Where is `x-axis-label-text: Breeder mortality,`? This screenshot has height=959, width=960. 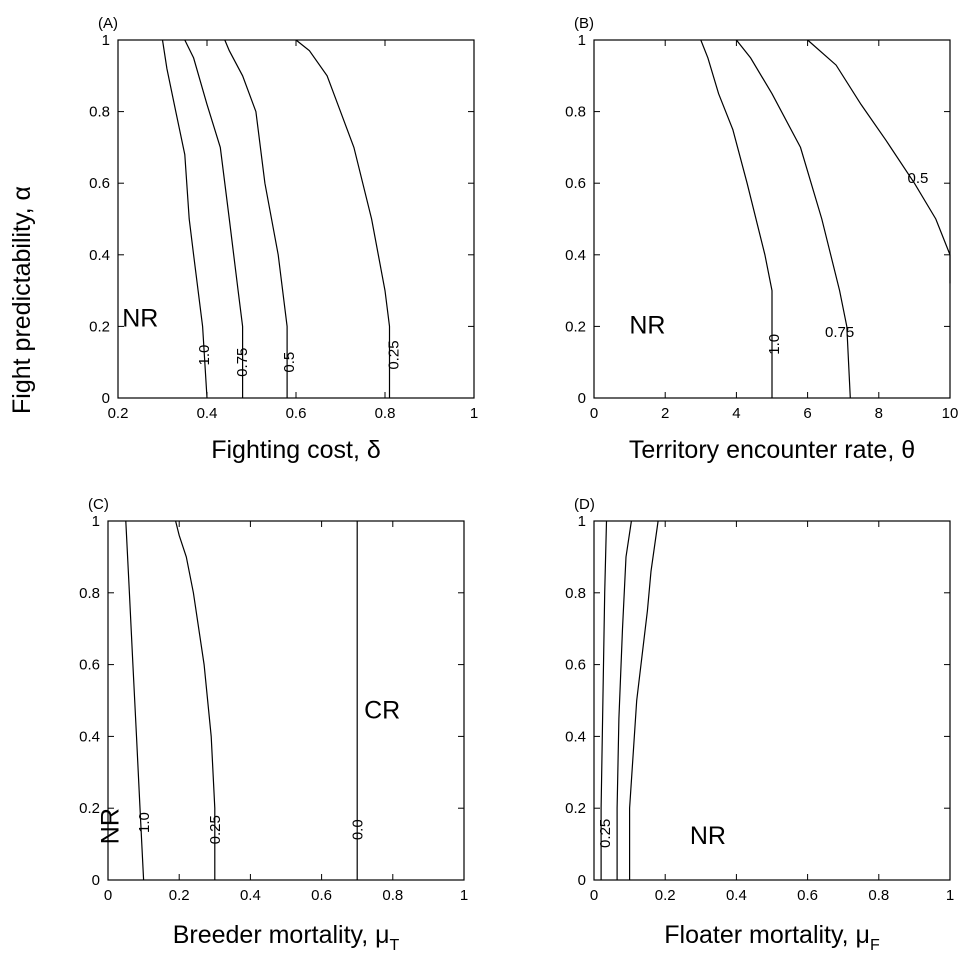 x-axis-label-text: Breeder mortality, is located at coordinates (274, 935).